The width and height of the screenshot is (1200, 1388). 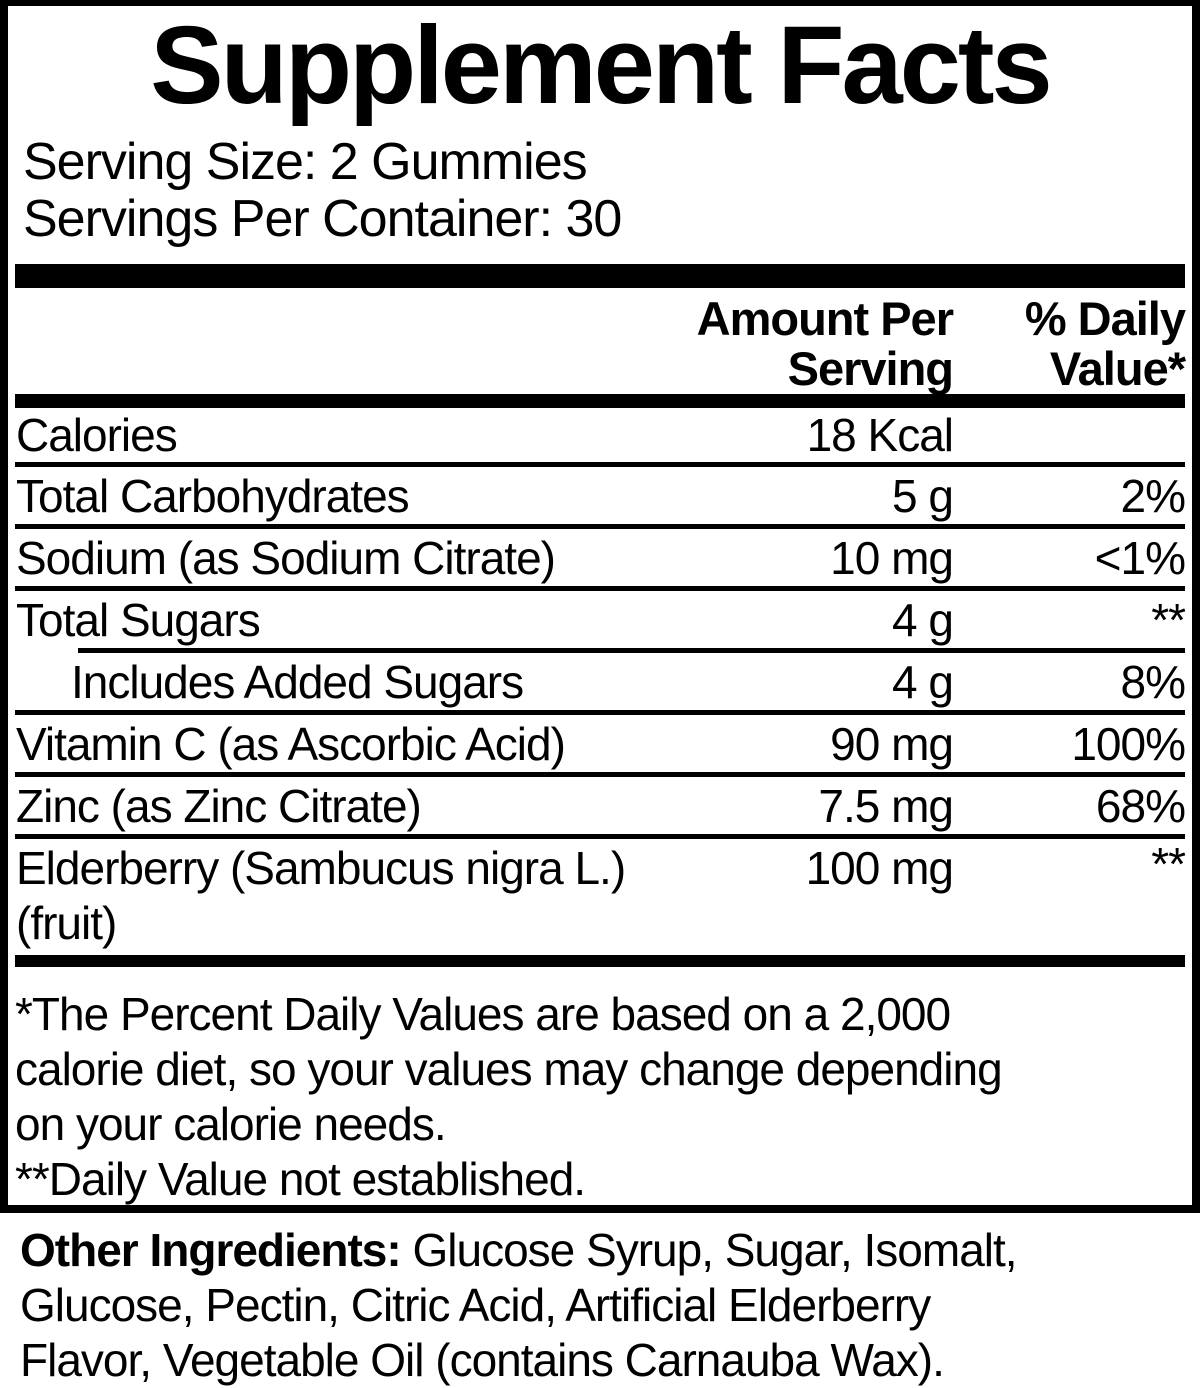 I want to click on other-ingredients-label: Other Ingredients:, so click(x=211, y=1250).